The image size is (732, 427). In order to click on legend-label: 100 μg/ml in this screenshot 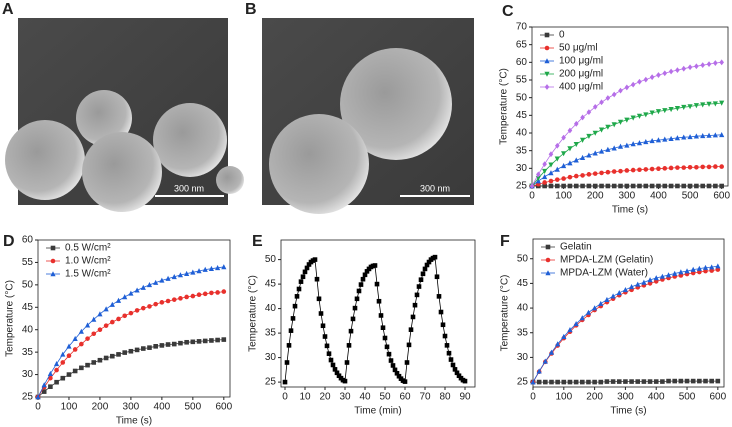, I will do `click(581, 61)`.